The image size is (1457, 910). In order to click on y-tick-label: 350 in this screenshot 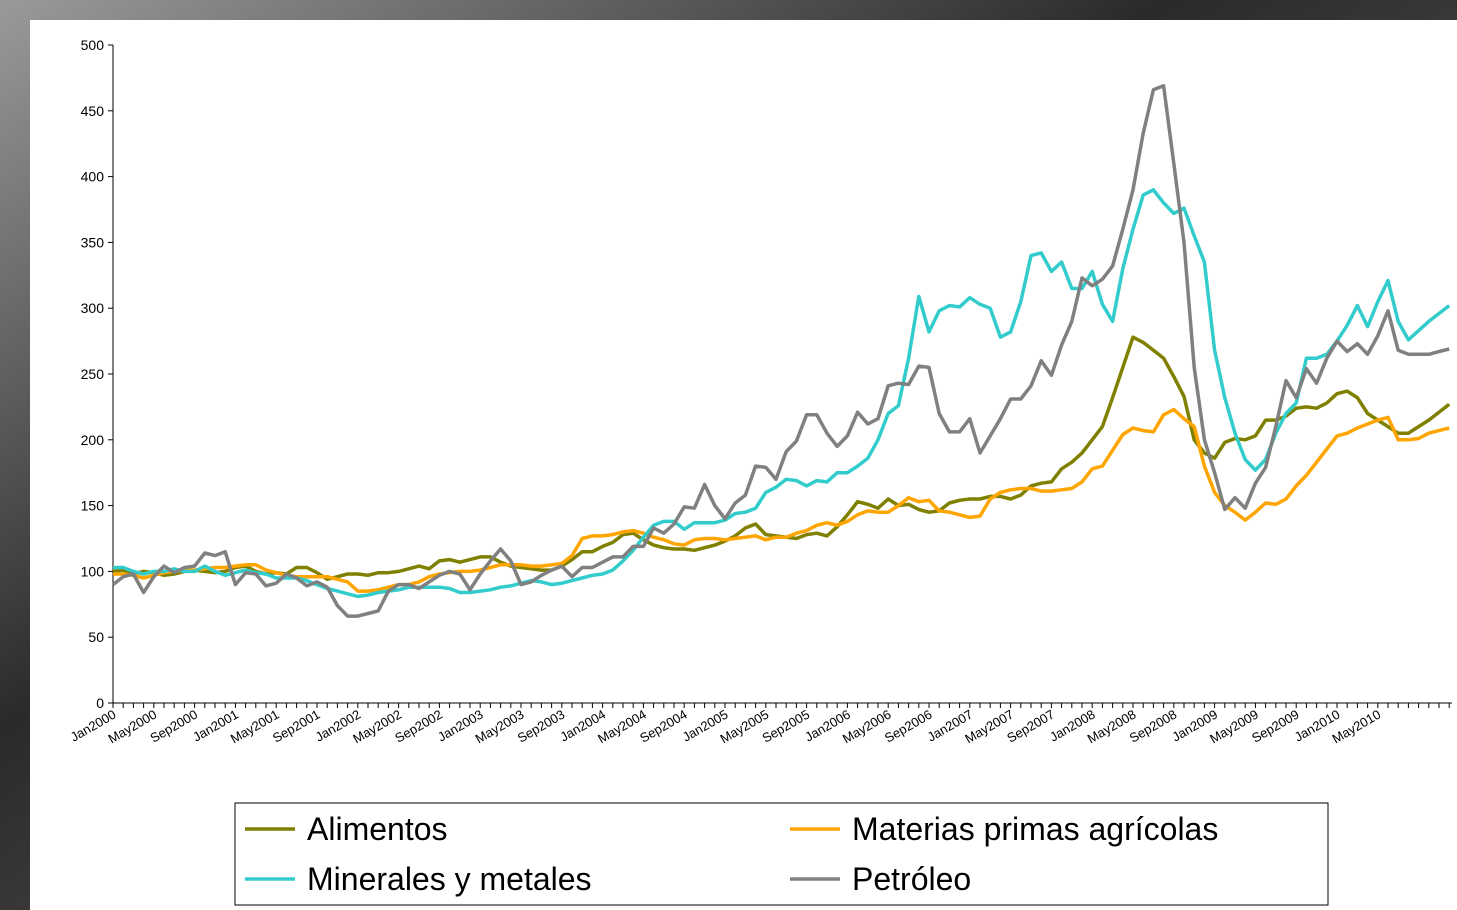, I will do `click(93, 242)`.